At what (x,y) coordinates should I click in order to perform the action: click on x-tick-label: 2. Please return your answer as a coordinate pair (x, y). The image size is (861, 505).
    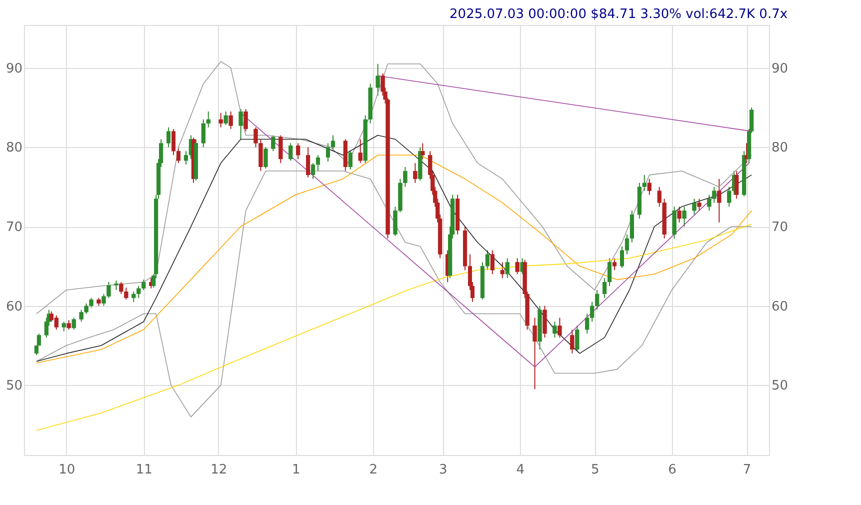
    Looking at the image, I should click on (373, 470).